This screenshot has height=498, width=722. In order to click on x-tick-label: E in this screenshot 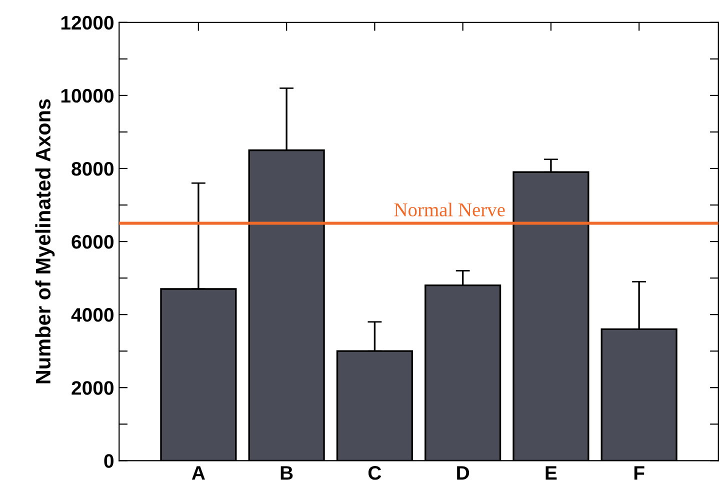, I will do `click(551, 473)`.